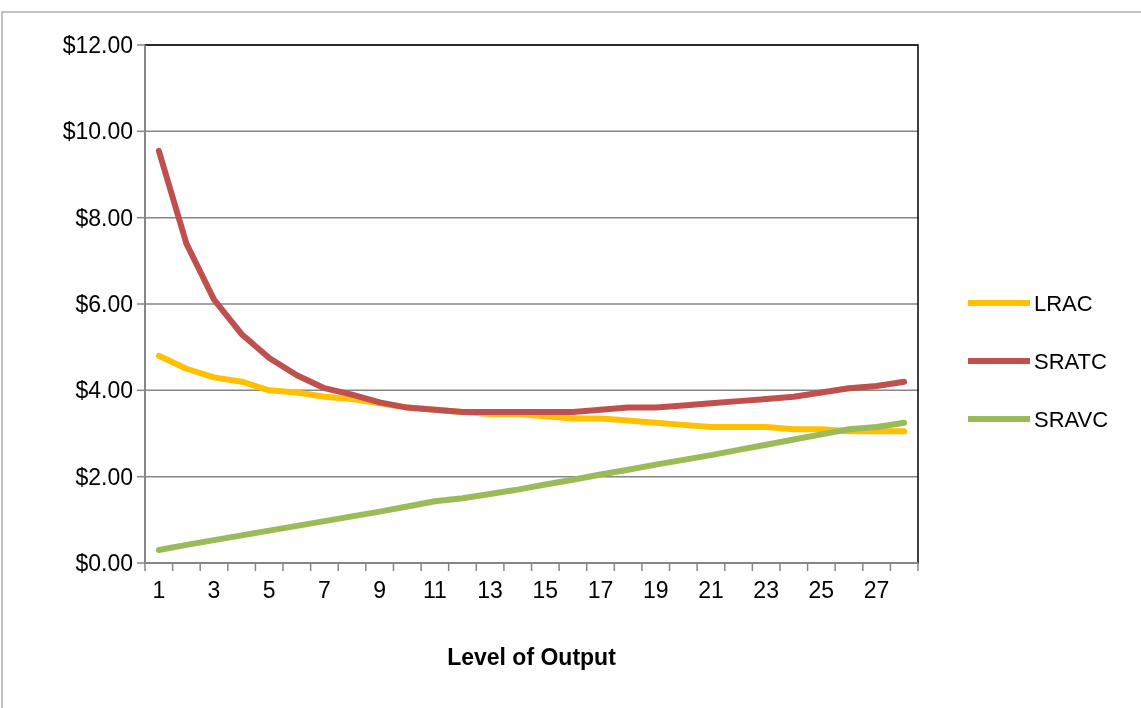  I want to click on legend-label: LRAC, so click(1063, 303).